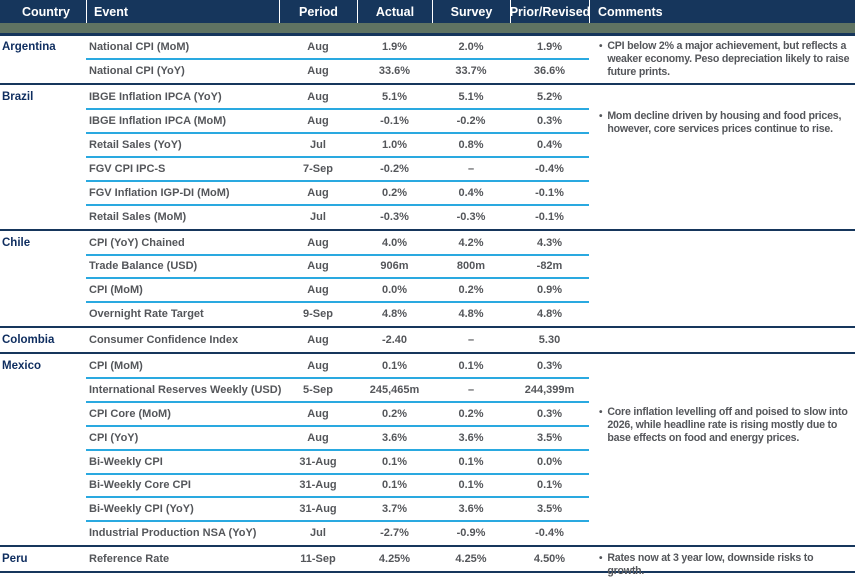 This screenshot has height=579, width=855. Describe the element at coordinates (549, 461) in the screenshot. I see `prior-revised-cell: 0.0%` at that location.